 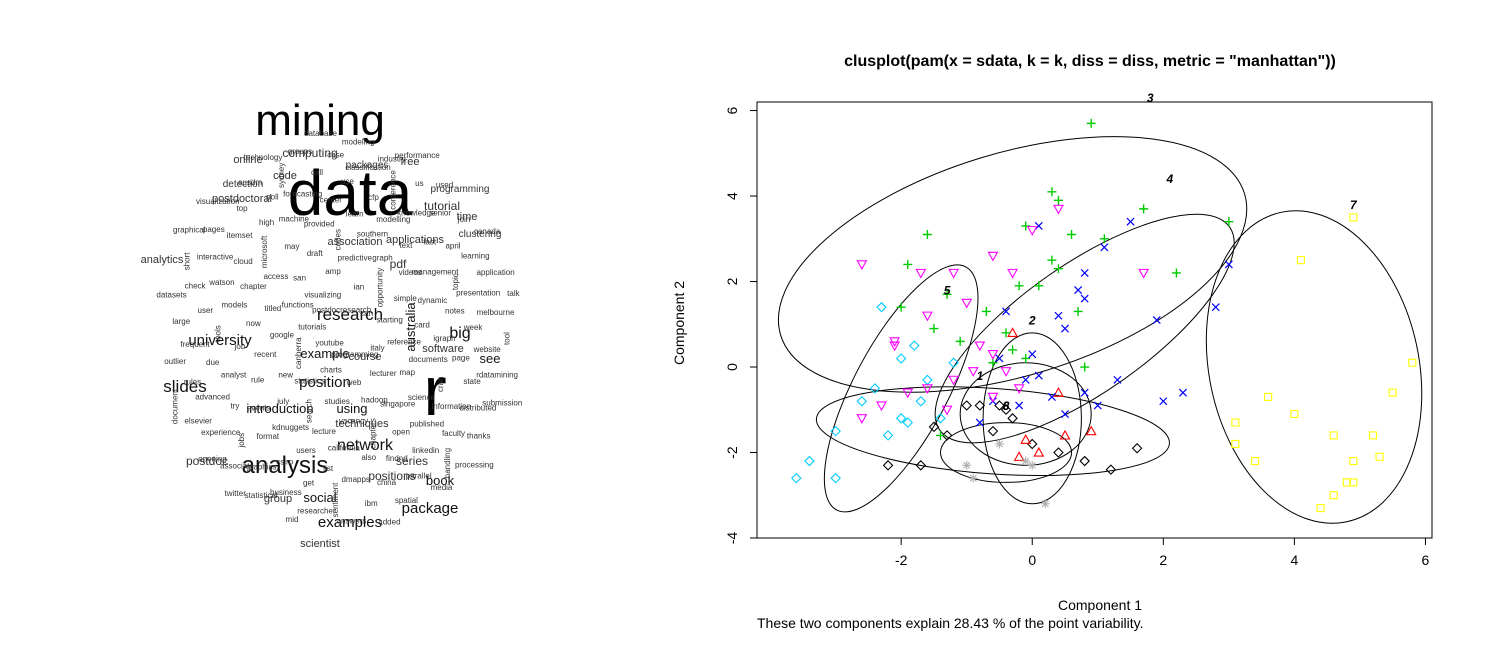 What do you see at coordinates (325, 382) in the screenshot?
I see `word-cloud-word: position` at bounding box center [325, 382].